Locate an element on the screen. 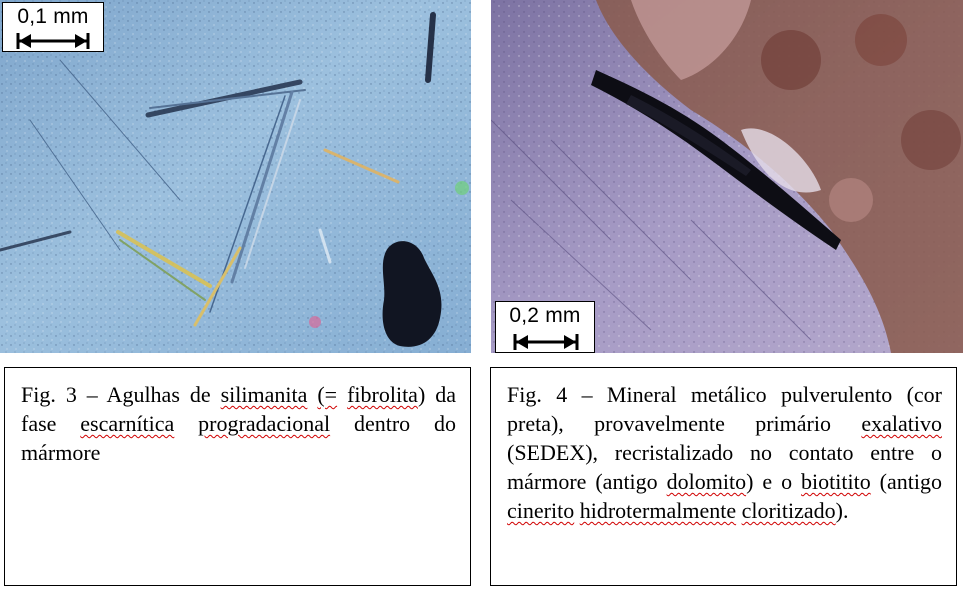  fig4-caption-text: ). is located at coordinates (842, 510).